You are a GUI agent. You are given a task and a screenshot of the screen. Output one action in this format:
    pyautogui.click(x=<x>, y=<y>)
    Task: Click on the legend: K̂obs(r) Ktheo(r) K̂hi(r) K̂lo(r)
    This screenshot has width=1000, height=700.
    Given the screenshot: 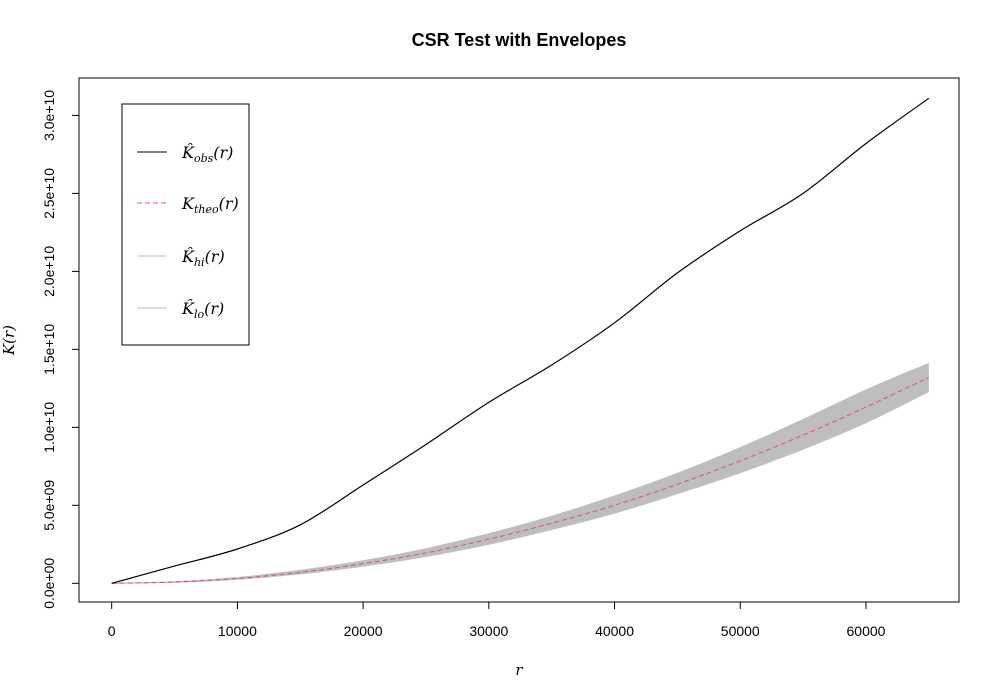 What is the action you would take?
    pyautogui.click(x=185, y=224)
    